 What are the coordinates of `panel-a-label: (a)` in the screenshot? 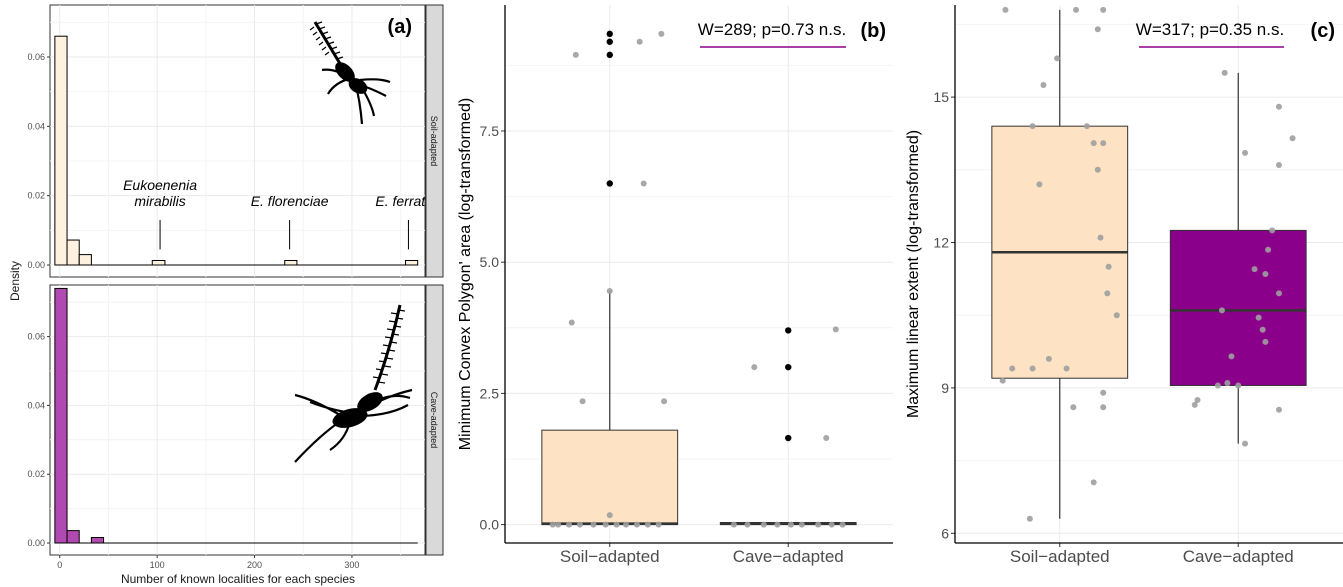 It's located at (400, 27).